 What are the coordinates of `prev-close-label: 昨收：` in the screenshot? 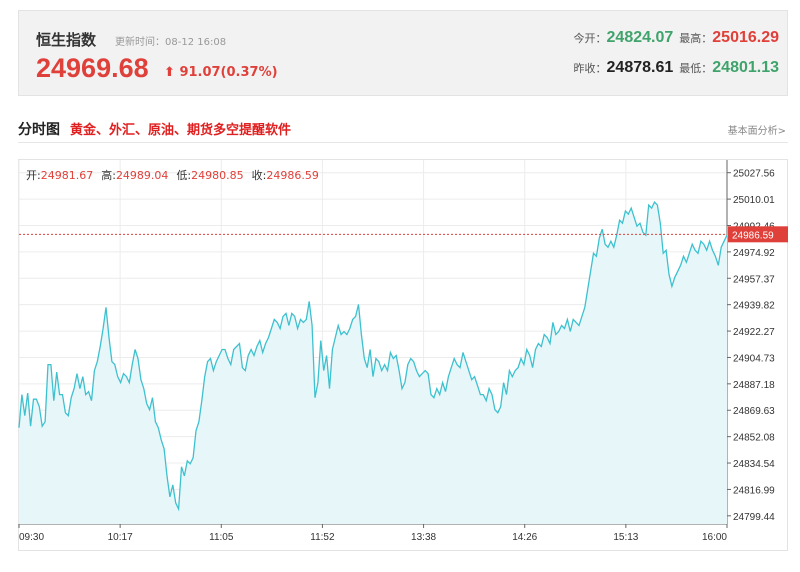 It's located at (590, 68).